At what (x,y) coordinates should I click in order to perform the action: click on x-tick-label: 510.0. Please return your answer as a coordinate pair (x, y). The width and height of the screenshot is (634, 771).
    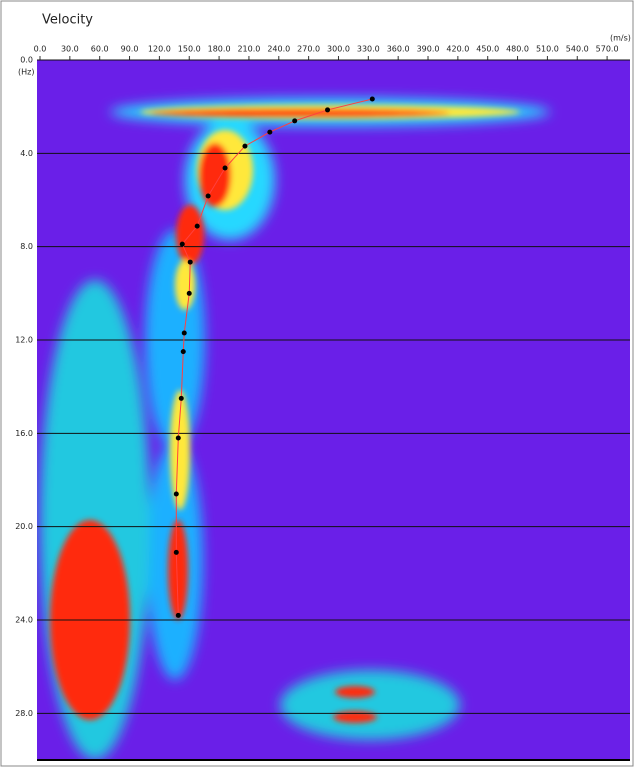
    Looking at the image, I should click on (547, 49).